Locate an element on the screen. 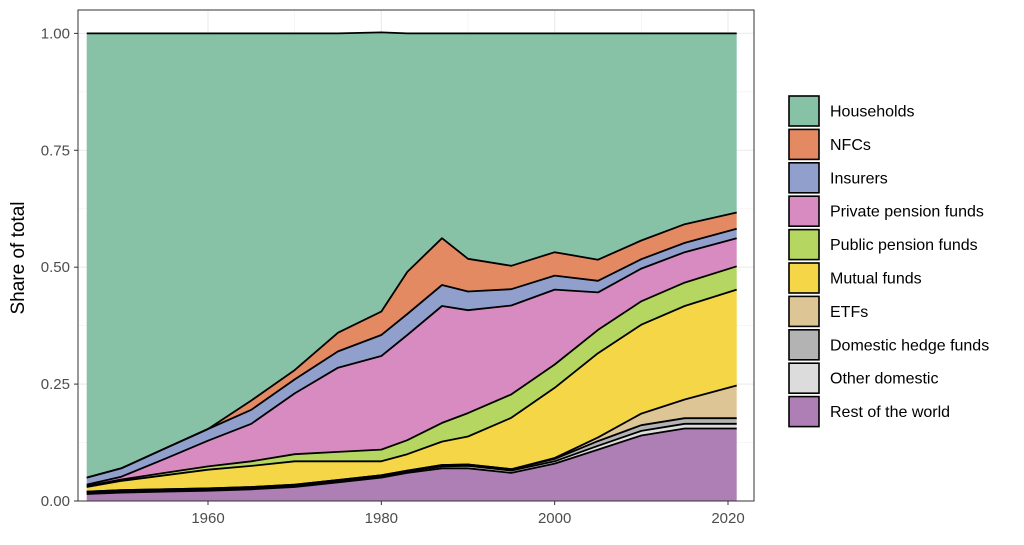  legend-label: ETFs is located at coordinates (849, 312).